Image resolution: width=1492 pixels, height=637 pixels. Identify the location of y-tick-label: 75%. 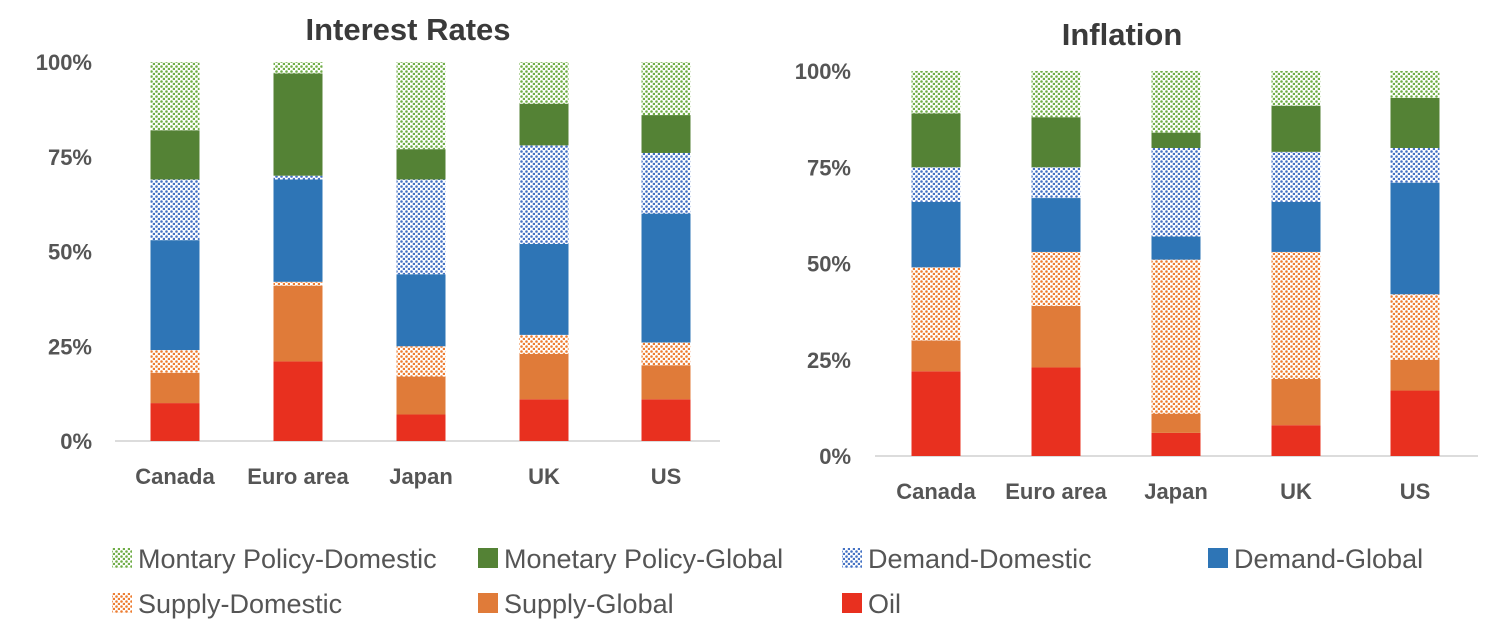
(829, 167).